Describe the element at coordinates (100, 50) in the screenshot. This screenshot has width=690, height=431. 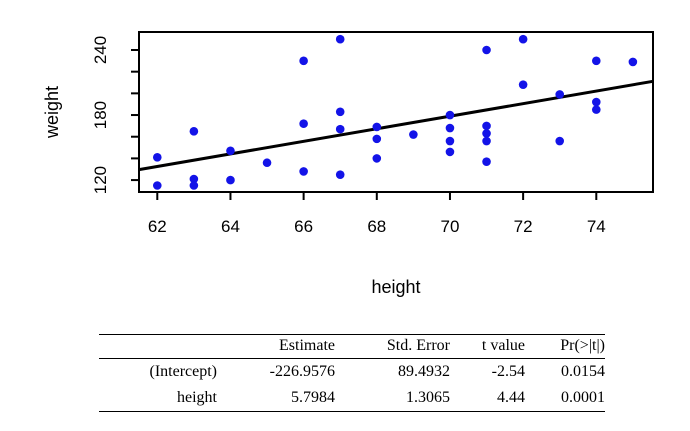
I see `y-tick-label: 240` at that location.